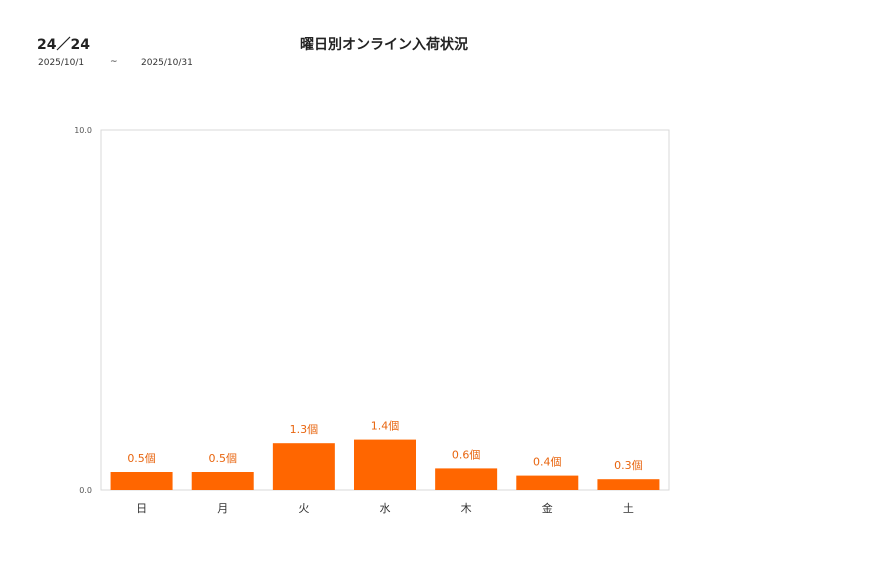 The width and height of the screenshot is (877, 578). What do you see at coordinates (167, 63) in the screenshot?
I see `date-to: 2025/10/31` at bounding box center [167, 63].